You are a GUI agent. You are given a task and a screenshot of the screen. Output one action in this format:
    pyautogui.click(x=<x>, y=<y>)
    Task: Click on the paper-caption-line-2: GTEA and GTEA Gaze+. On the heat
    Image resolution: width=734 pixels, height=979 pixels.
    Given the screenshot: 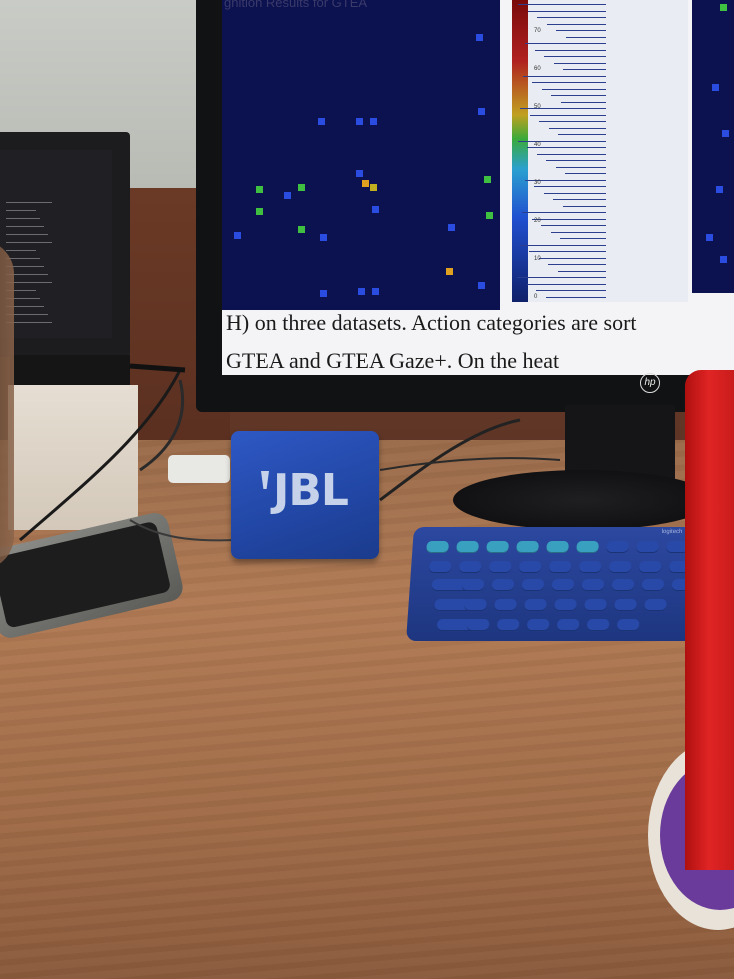 What is the action you would take?
    pyautogui.click(x=393, y=360)
    